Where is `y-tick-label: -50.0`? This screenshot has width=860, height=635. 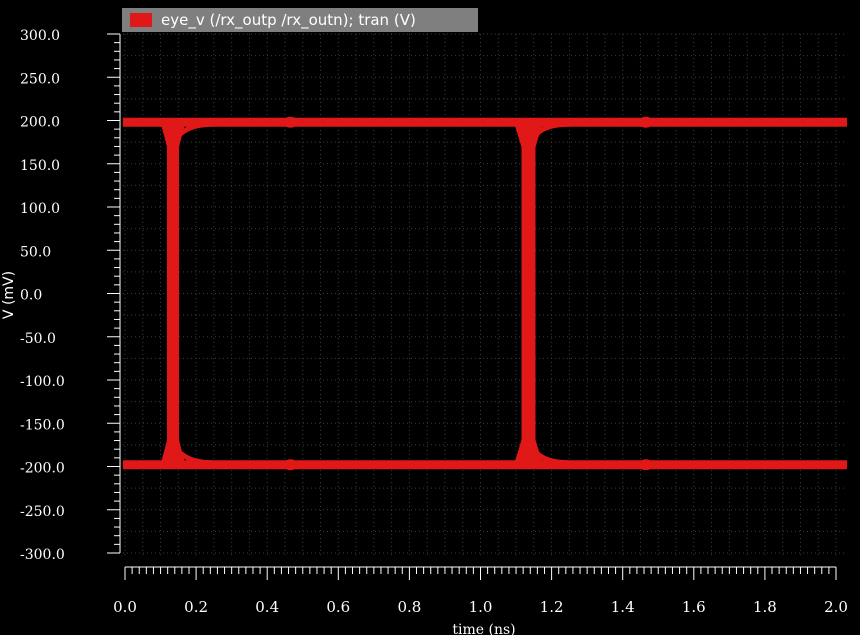
y-tick-label: -50.0 is located at coordinates (38, 339).